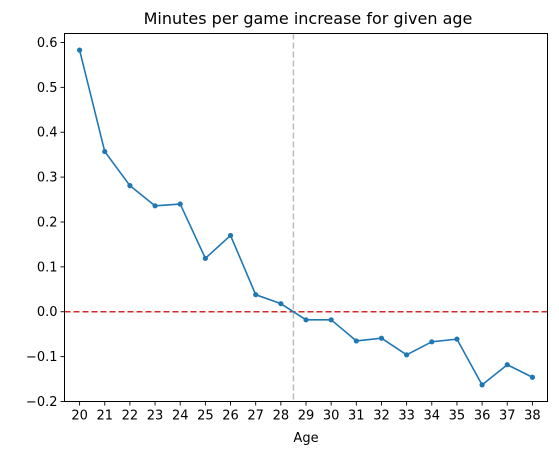 Image resolution: width=559 pixels, height=455 pixels. Describe the element at coordinates (255, 416) in the screenshot. I see `x-tick-label: 27` at that location.